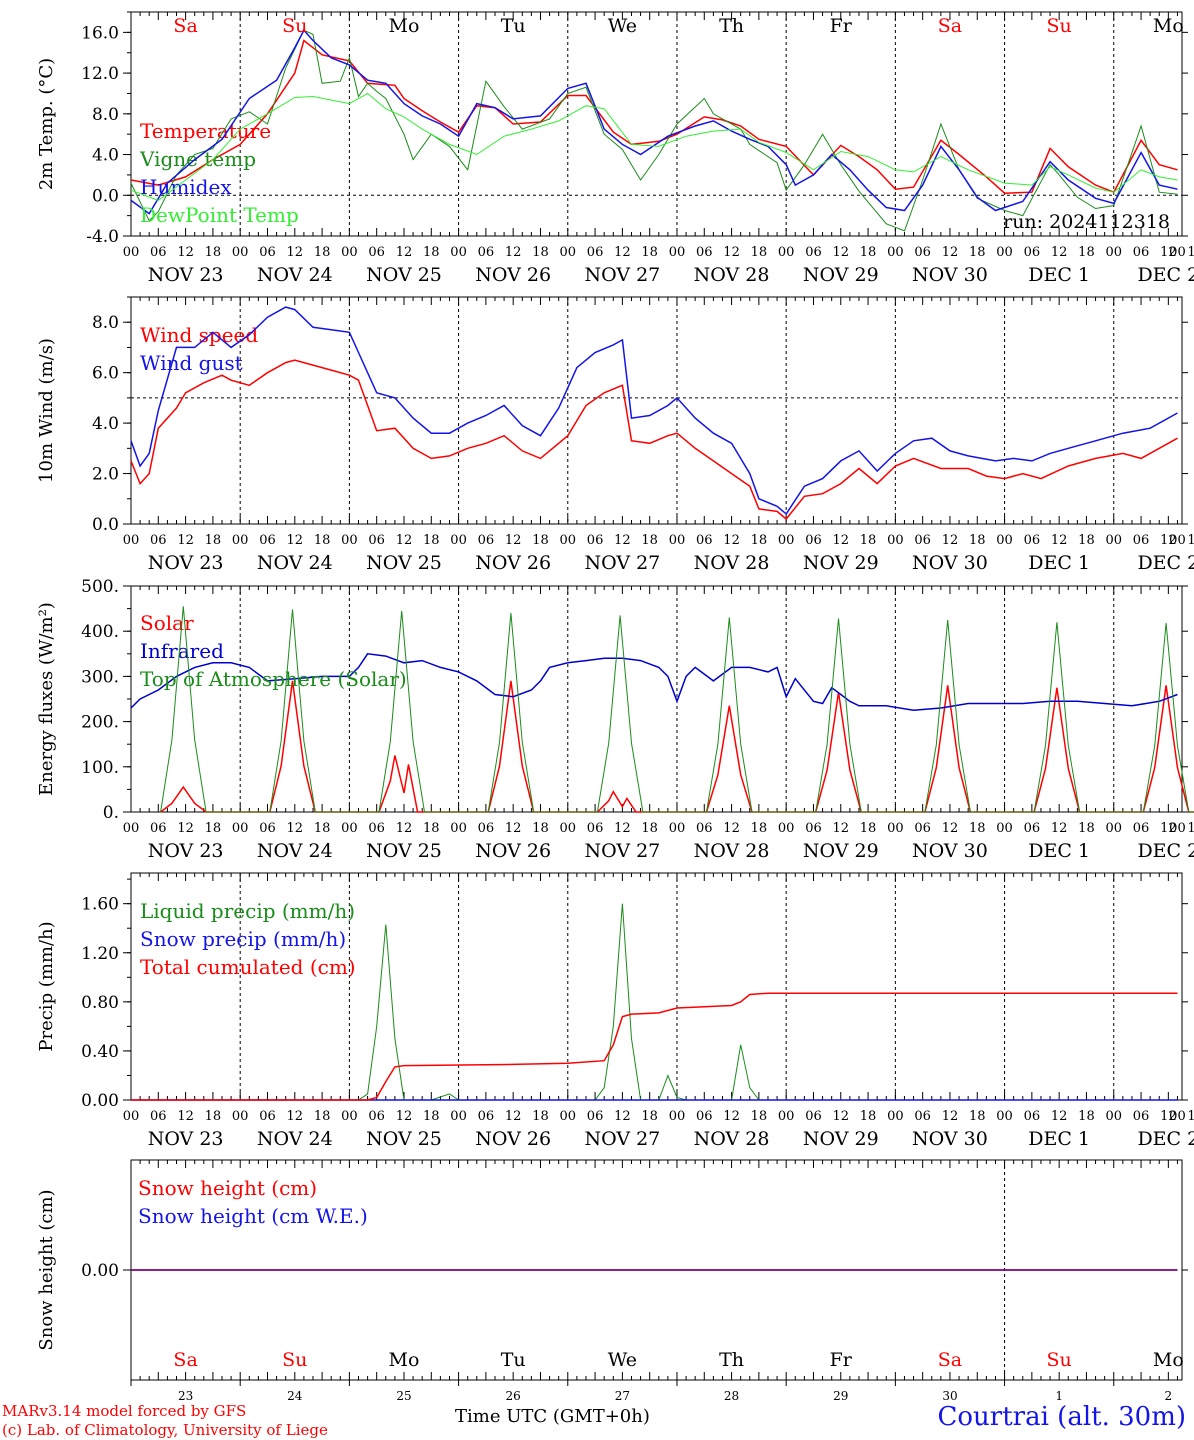 The image size is (1194, 1440). I want to click on y-tick-label: 16.0, so click(100, 33).